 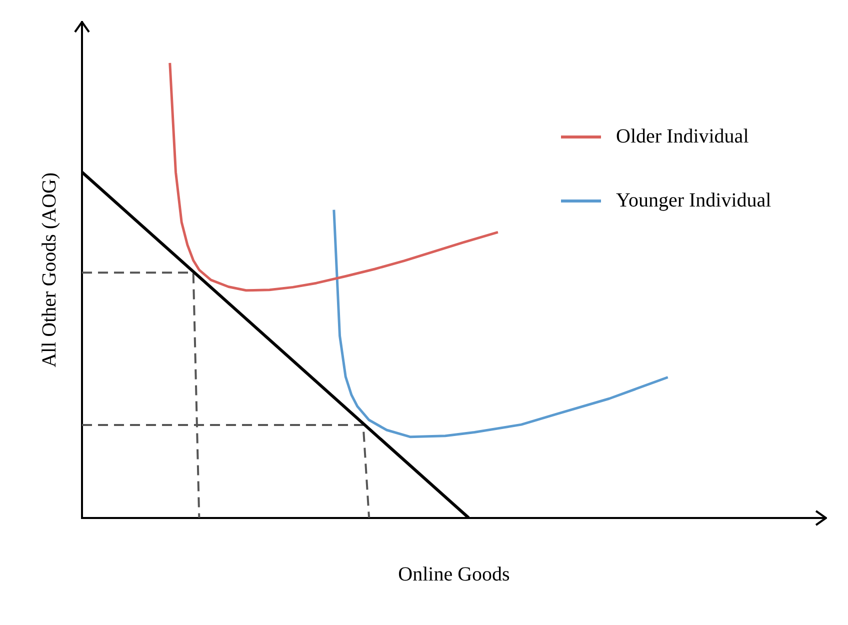 I want to click on legend-label: Older Individual, so click(x=683, y=136).